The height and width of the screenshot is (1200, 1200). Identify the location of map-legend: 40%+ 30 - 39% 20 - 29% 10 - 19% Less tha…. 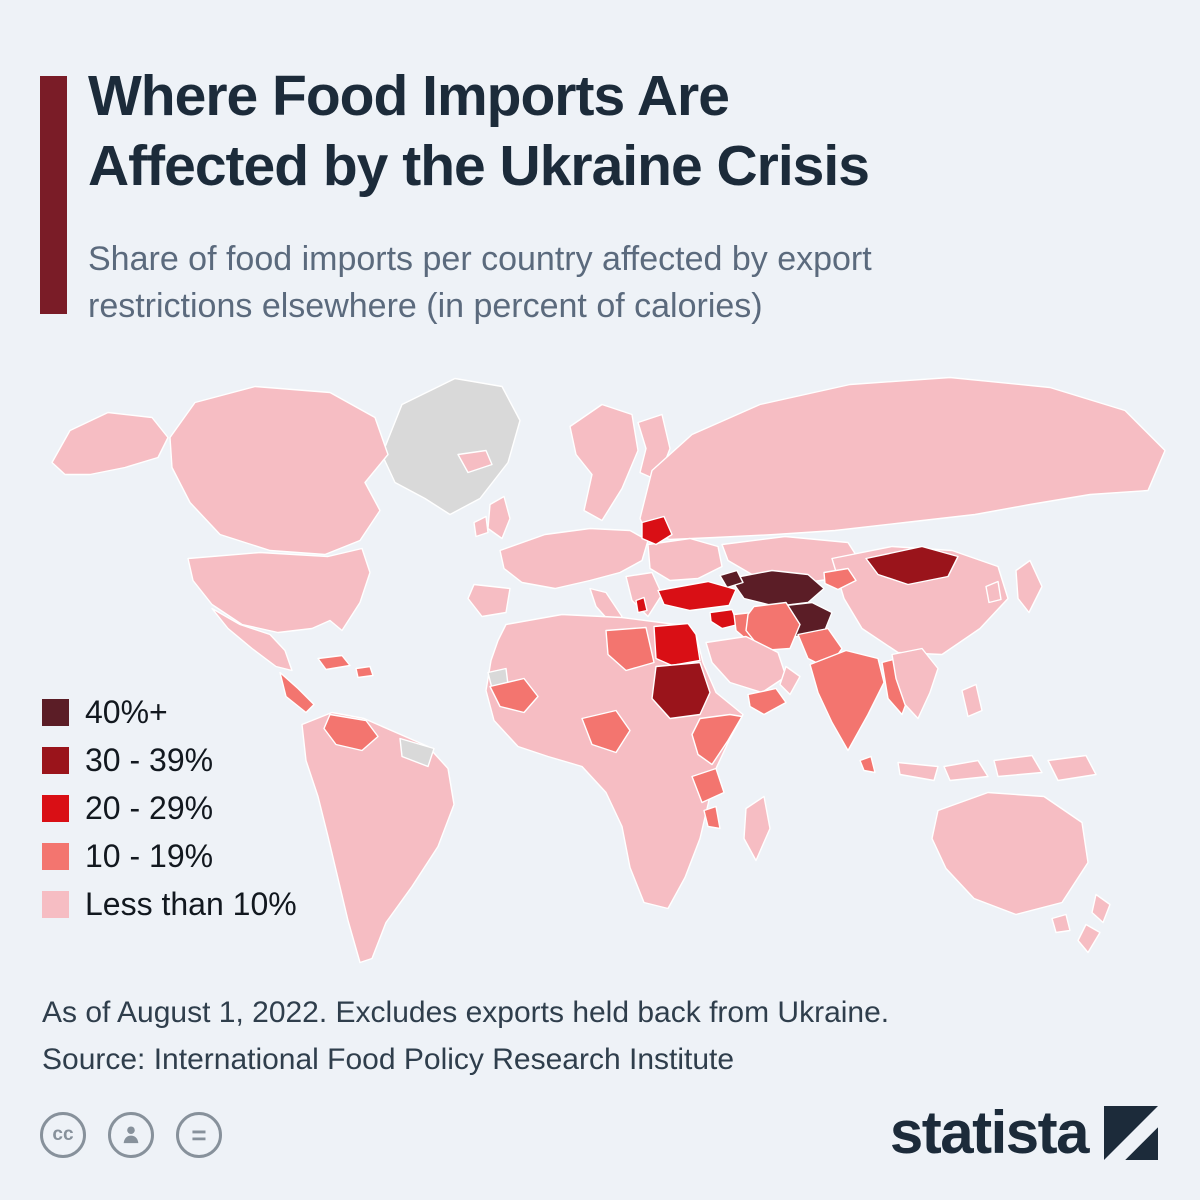
(169, 808).